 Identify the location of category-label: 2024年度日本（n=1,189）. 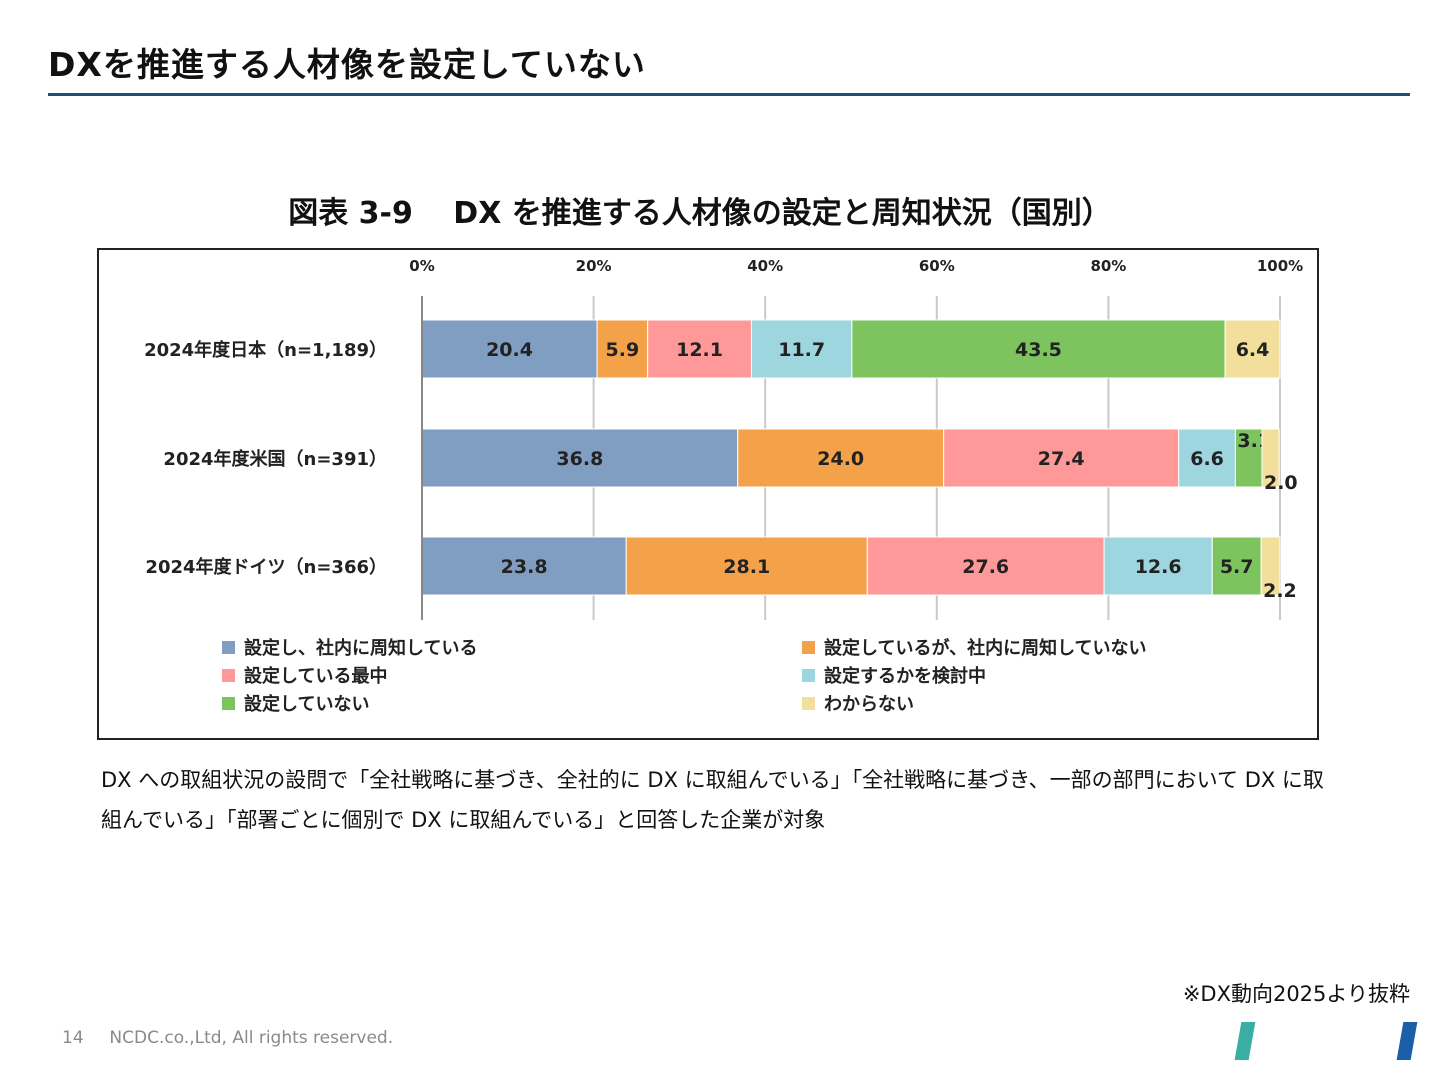
(265, 350).